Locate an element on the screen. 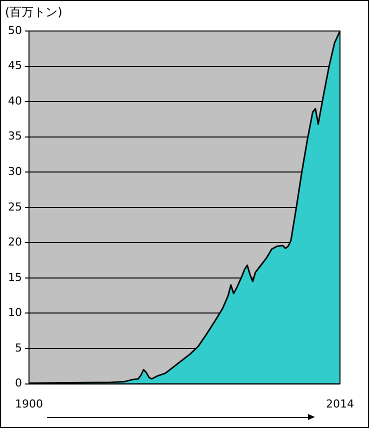  y-tick-label: 15 is located at coordinates (15, 277).